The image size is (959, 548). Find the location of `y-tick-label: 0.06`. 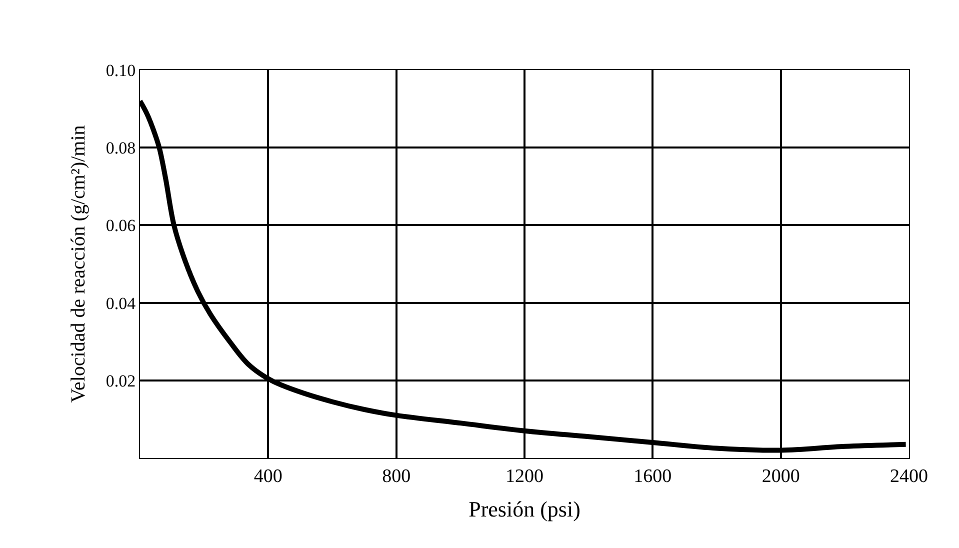

y-tick-label: 0.06 is located at coordinates (121, 226).